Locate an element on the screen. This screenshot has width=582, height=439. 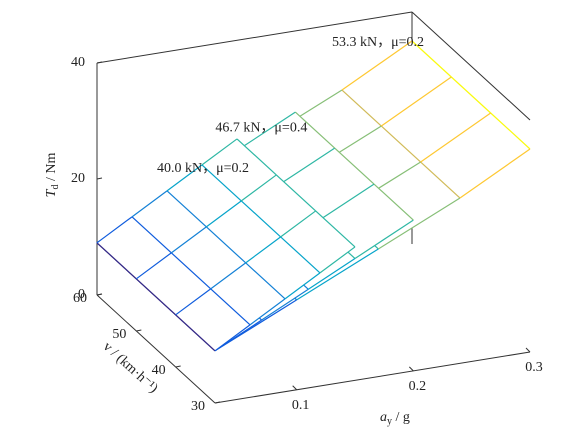
y-tick-label: 60 is located at coordinates (80, 298).